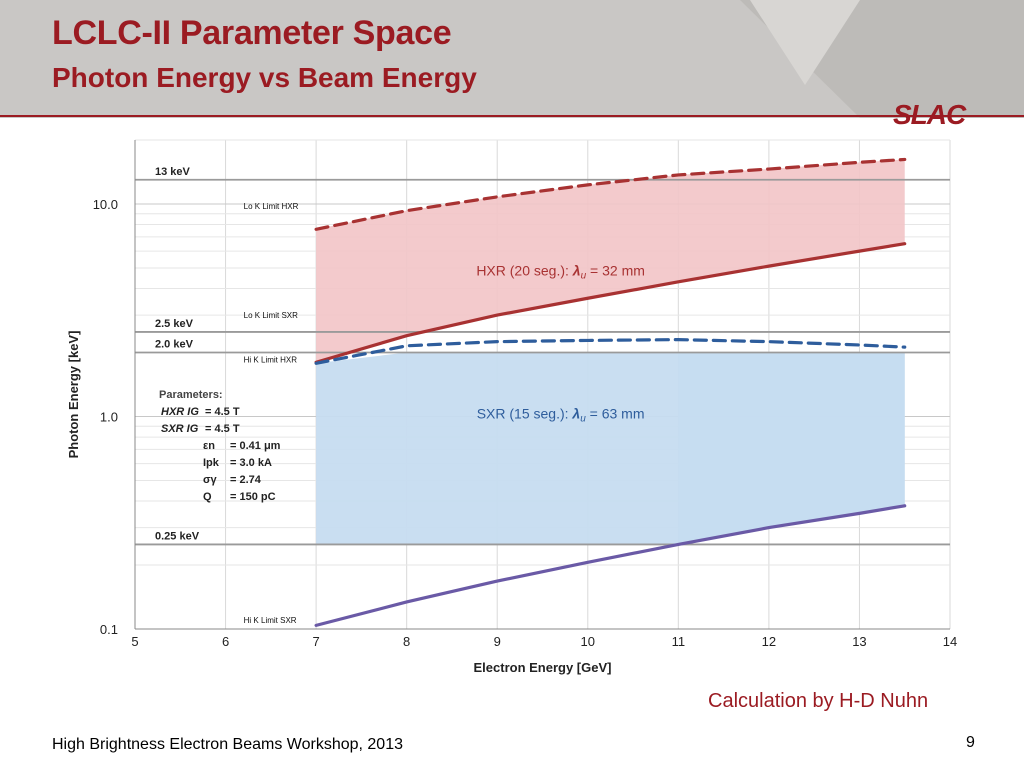 This screenshot has height=768, width=1024. I want to click on sxr-region-fill-extension, so click(791, 448).